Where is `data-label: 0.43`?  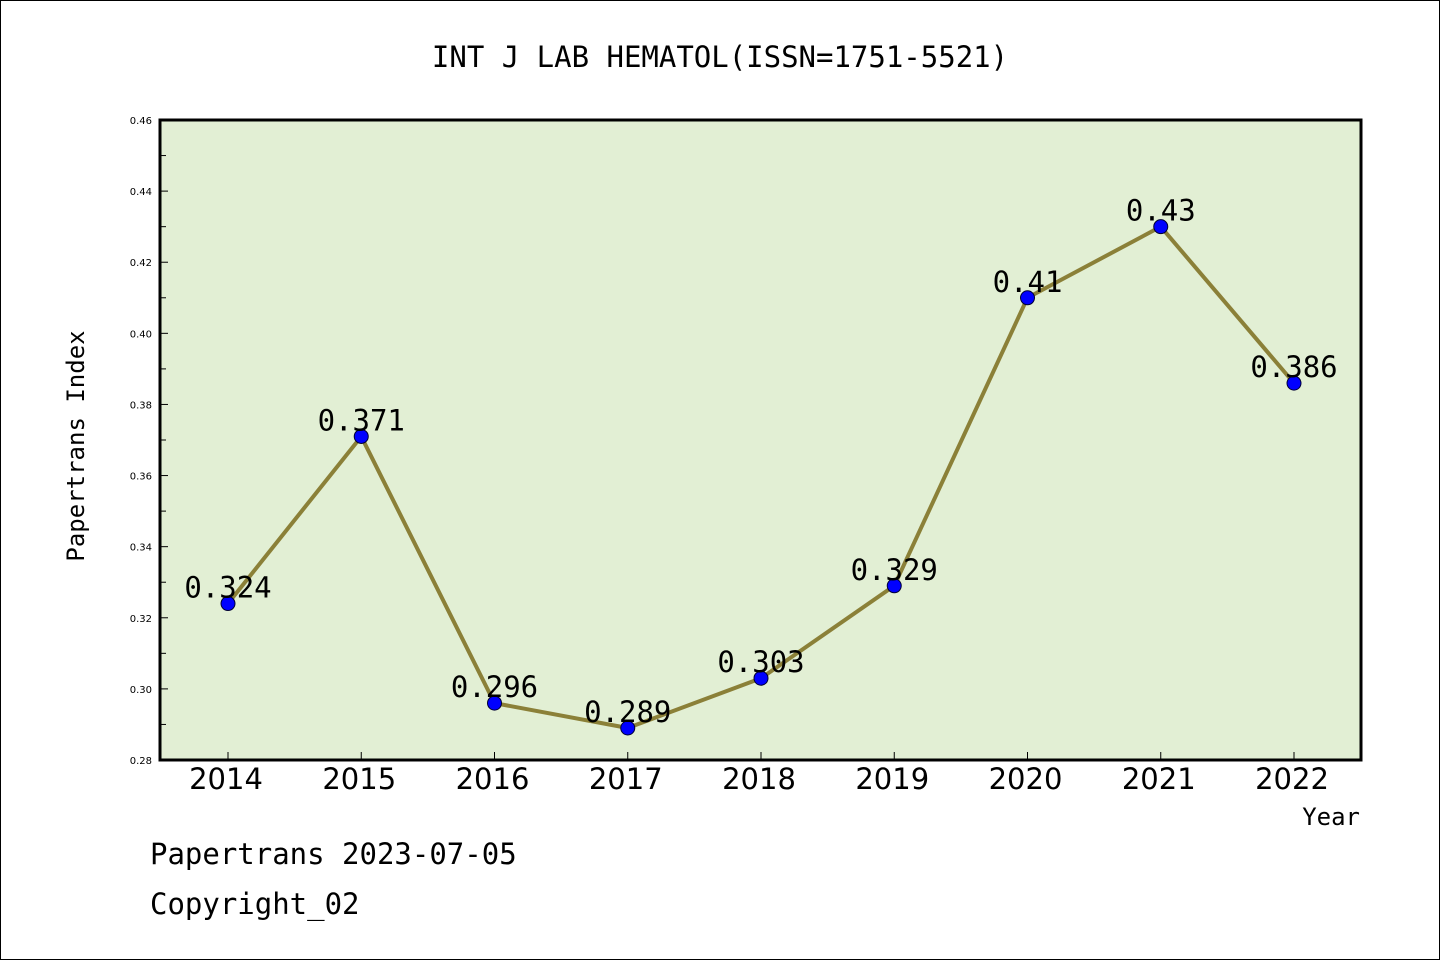 data-label: 0.43 is located at coordinates (1161, 211).